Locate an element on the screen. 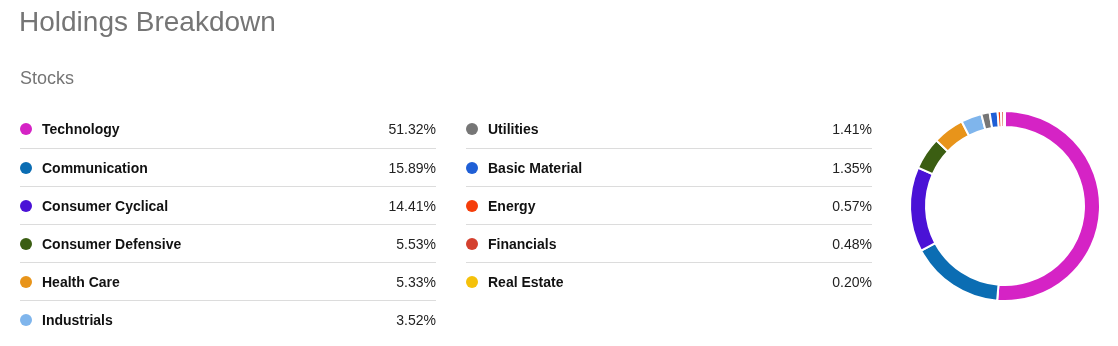  legend-label: Basic Material is located at coordinates (536, 167).